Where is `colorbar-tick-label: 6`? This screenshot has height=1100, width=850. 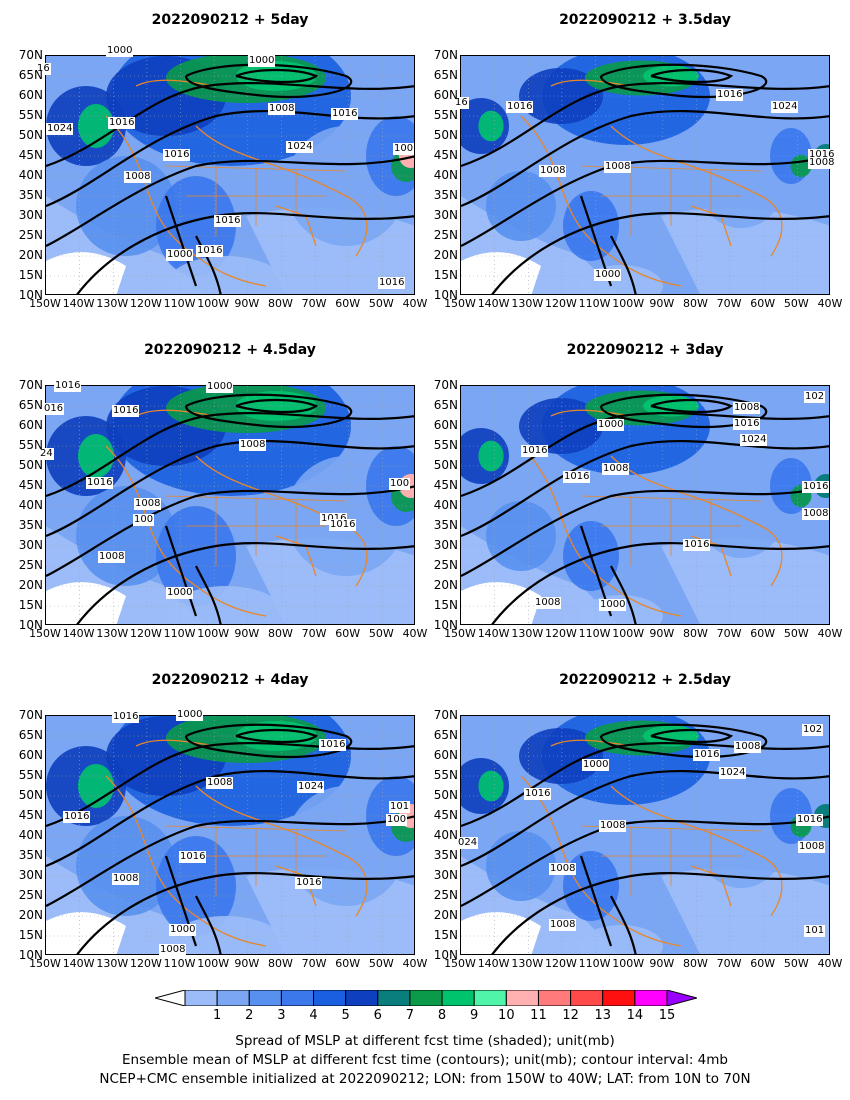 colorbar-tick-label: 6 is located at coordinates (377, 1015).